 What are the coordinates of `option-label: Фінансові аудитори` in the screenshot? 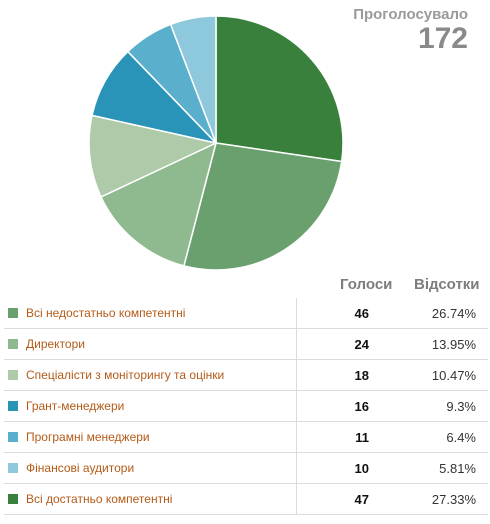 It's located at (80, 468).